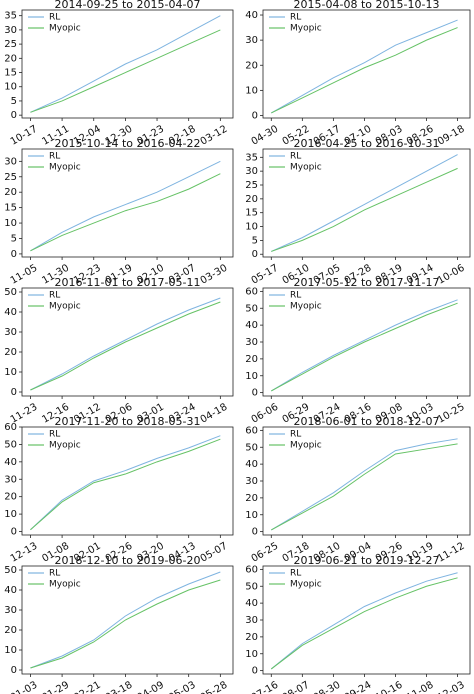 This screenshot has width=474, height=694. Describe the element at coordinates (24, 136) in the screenshot. I see `x-tick-label: 10-17` at that location.